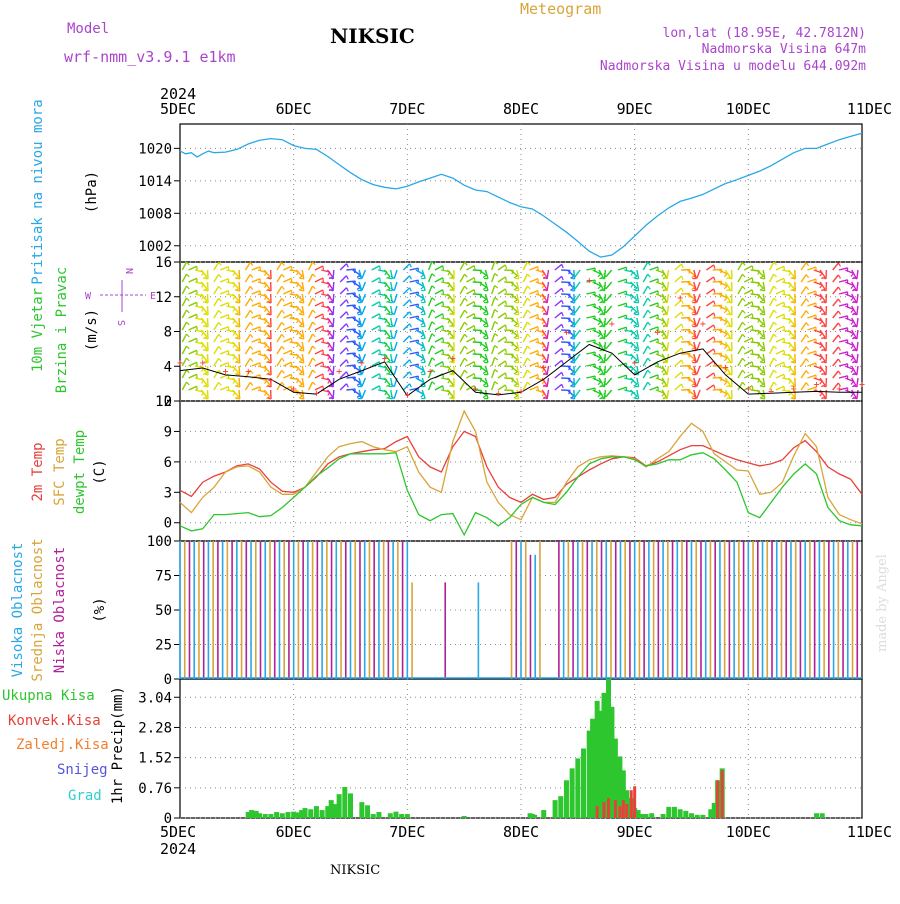 This screenshot has width=900, height=904. Describe the element at coordinates (163, 402) in the screenshot. I see `temp-tick-label: 12` at that location.